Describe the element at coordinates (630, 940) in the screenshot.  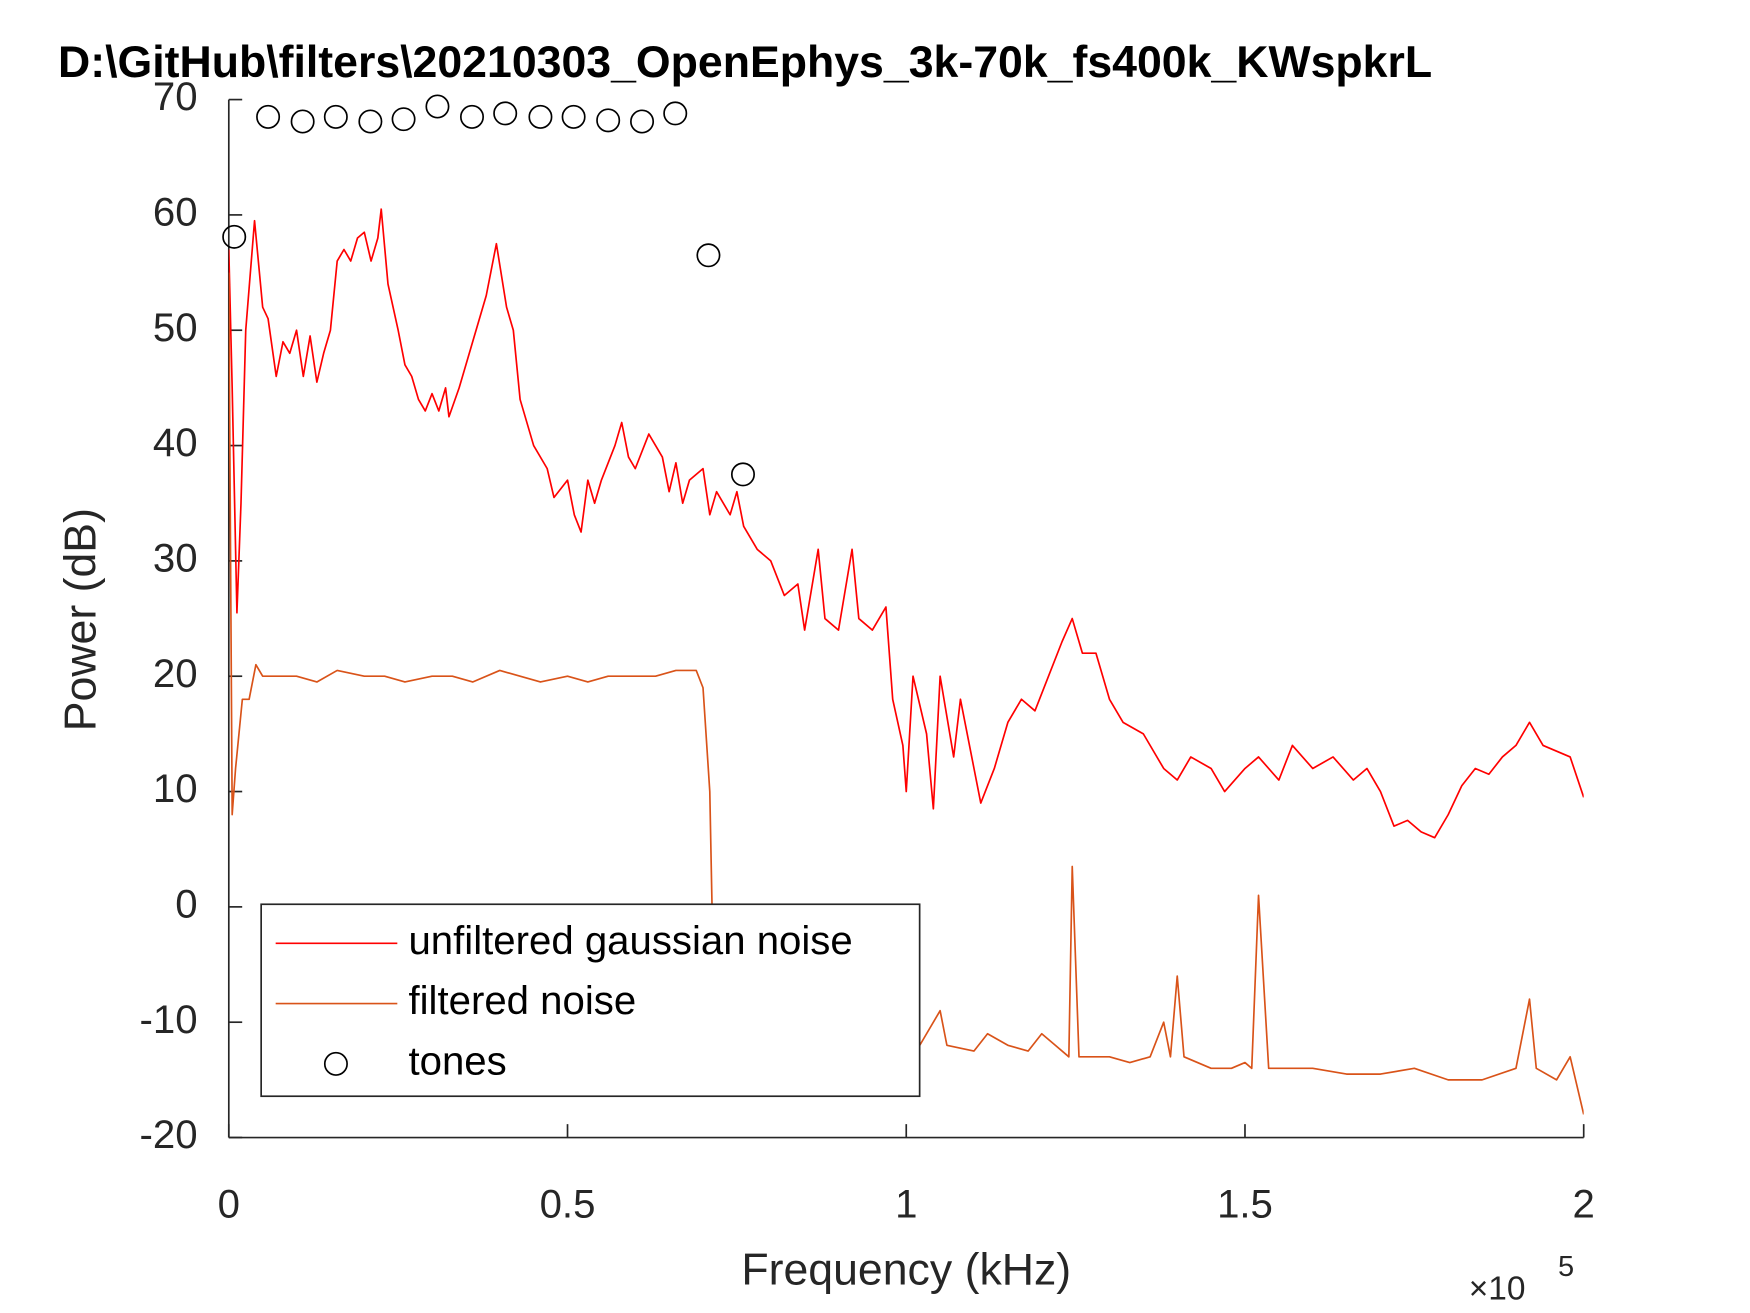
I see `legend-label: unfiltered gaussian noise` at that location.